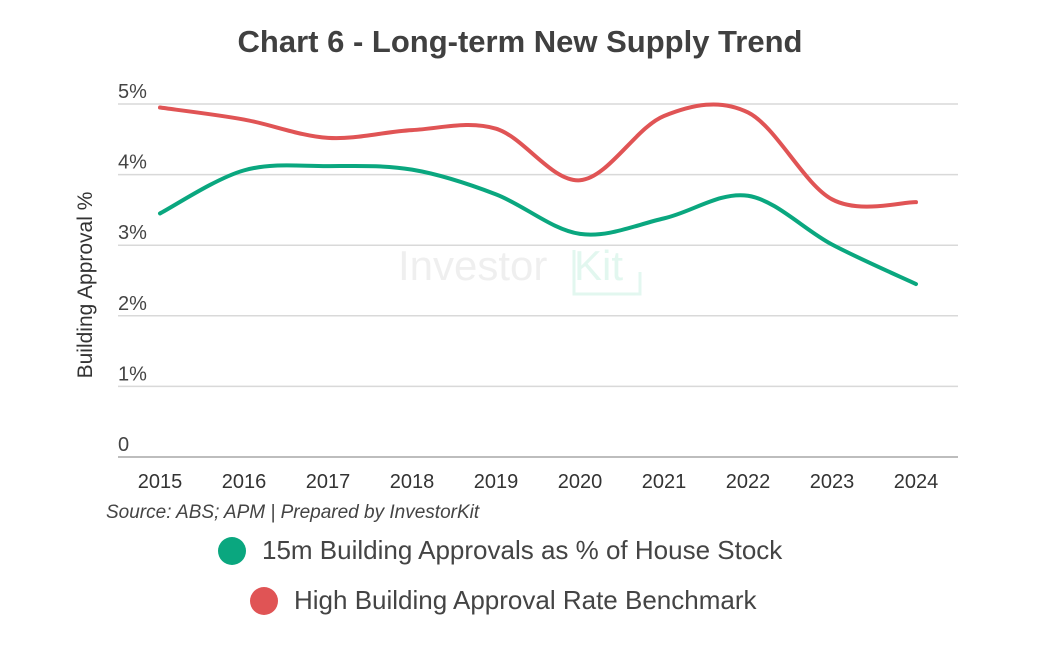 This screenshot has width=1040, height=645. I want to click on y-tick-label: 1%, so click(132, 374).